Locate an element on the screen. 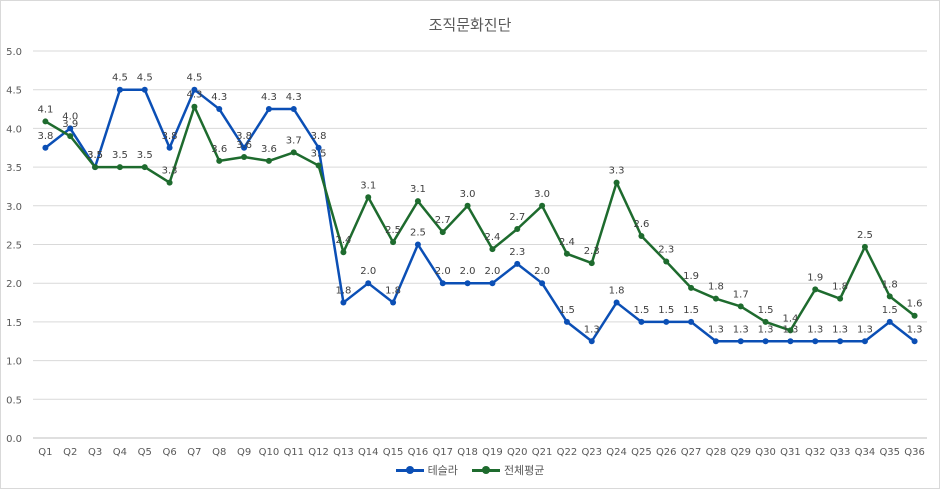  x-tick-label: Q13 is located at coordinates (343, 452).